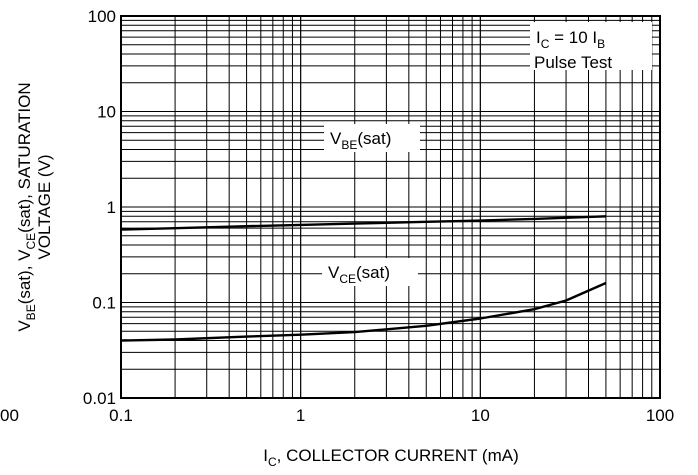 This screenshot has width=698, height=475. I want to click on vbe-sat-label-part: V, so click(336, 138).